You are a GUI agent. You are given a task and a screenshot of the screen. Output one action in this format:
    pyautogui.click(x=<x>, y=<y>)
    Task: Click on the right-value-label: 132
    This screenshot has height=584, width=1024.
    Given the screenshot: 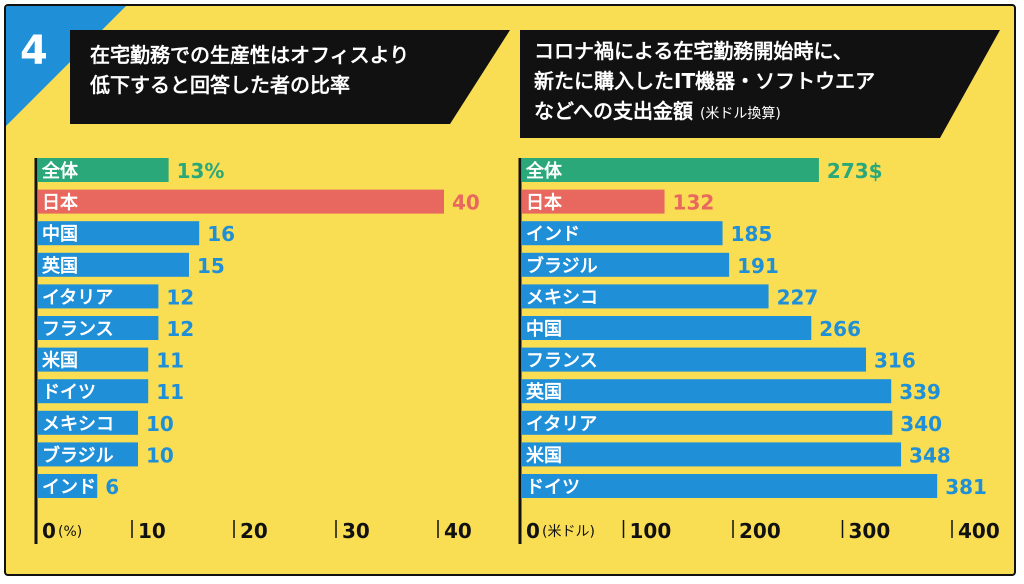 What is the action you would take?
    pyautogui.click(x=694, y=203)
    